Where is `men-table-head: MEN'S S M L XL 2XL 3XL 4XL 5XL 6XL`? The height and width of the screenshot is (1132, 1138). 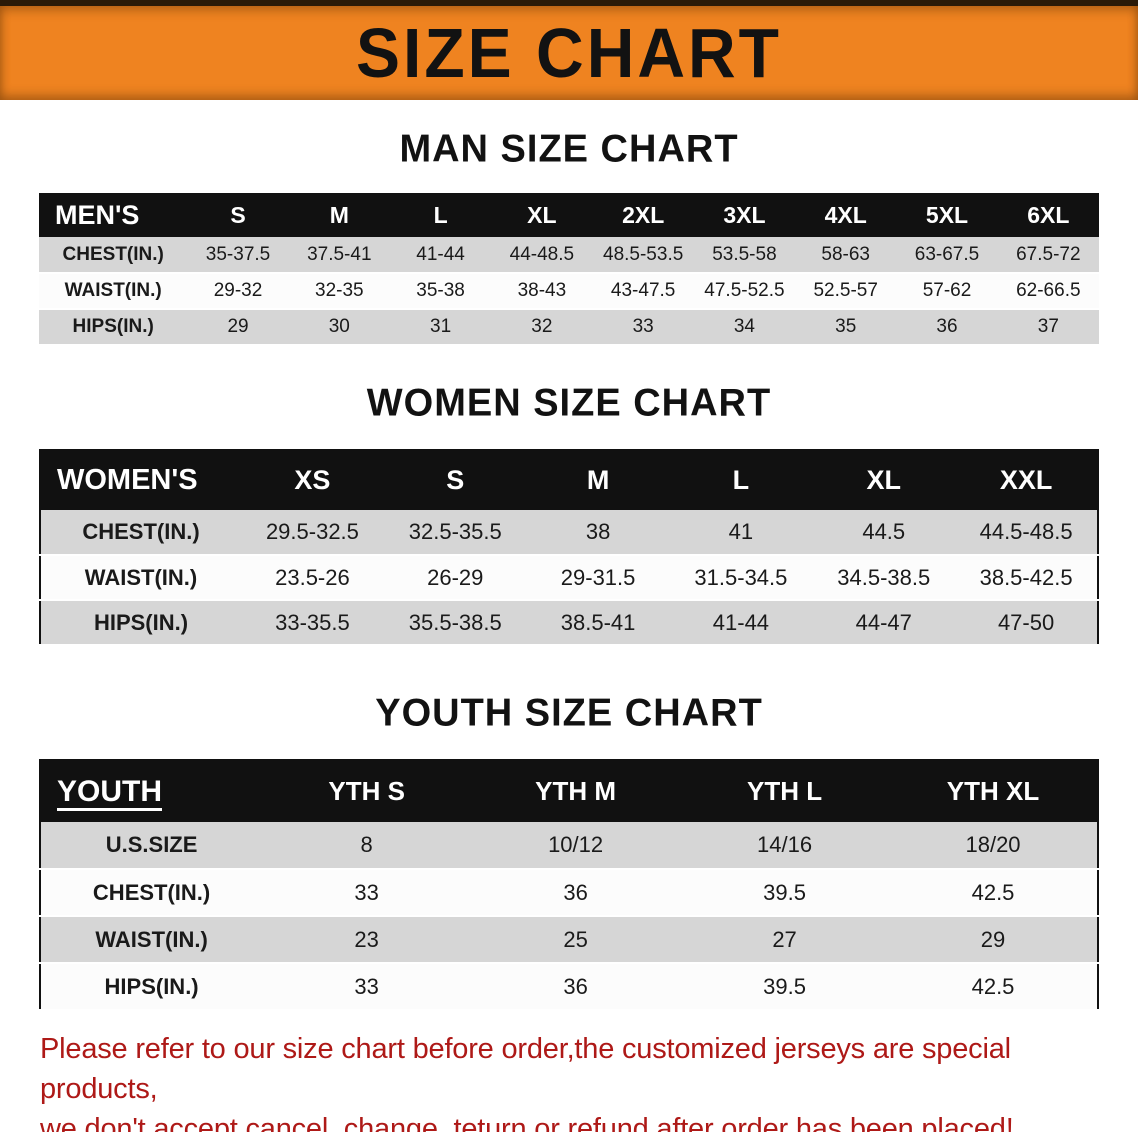
men-table-head: MEN'S S M L XL 2XL 3XL 4XL 5XL 6XL is located at coordinates (569, 215).